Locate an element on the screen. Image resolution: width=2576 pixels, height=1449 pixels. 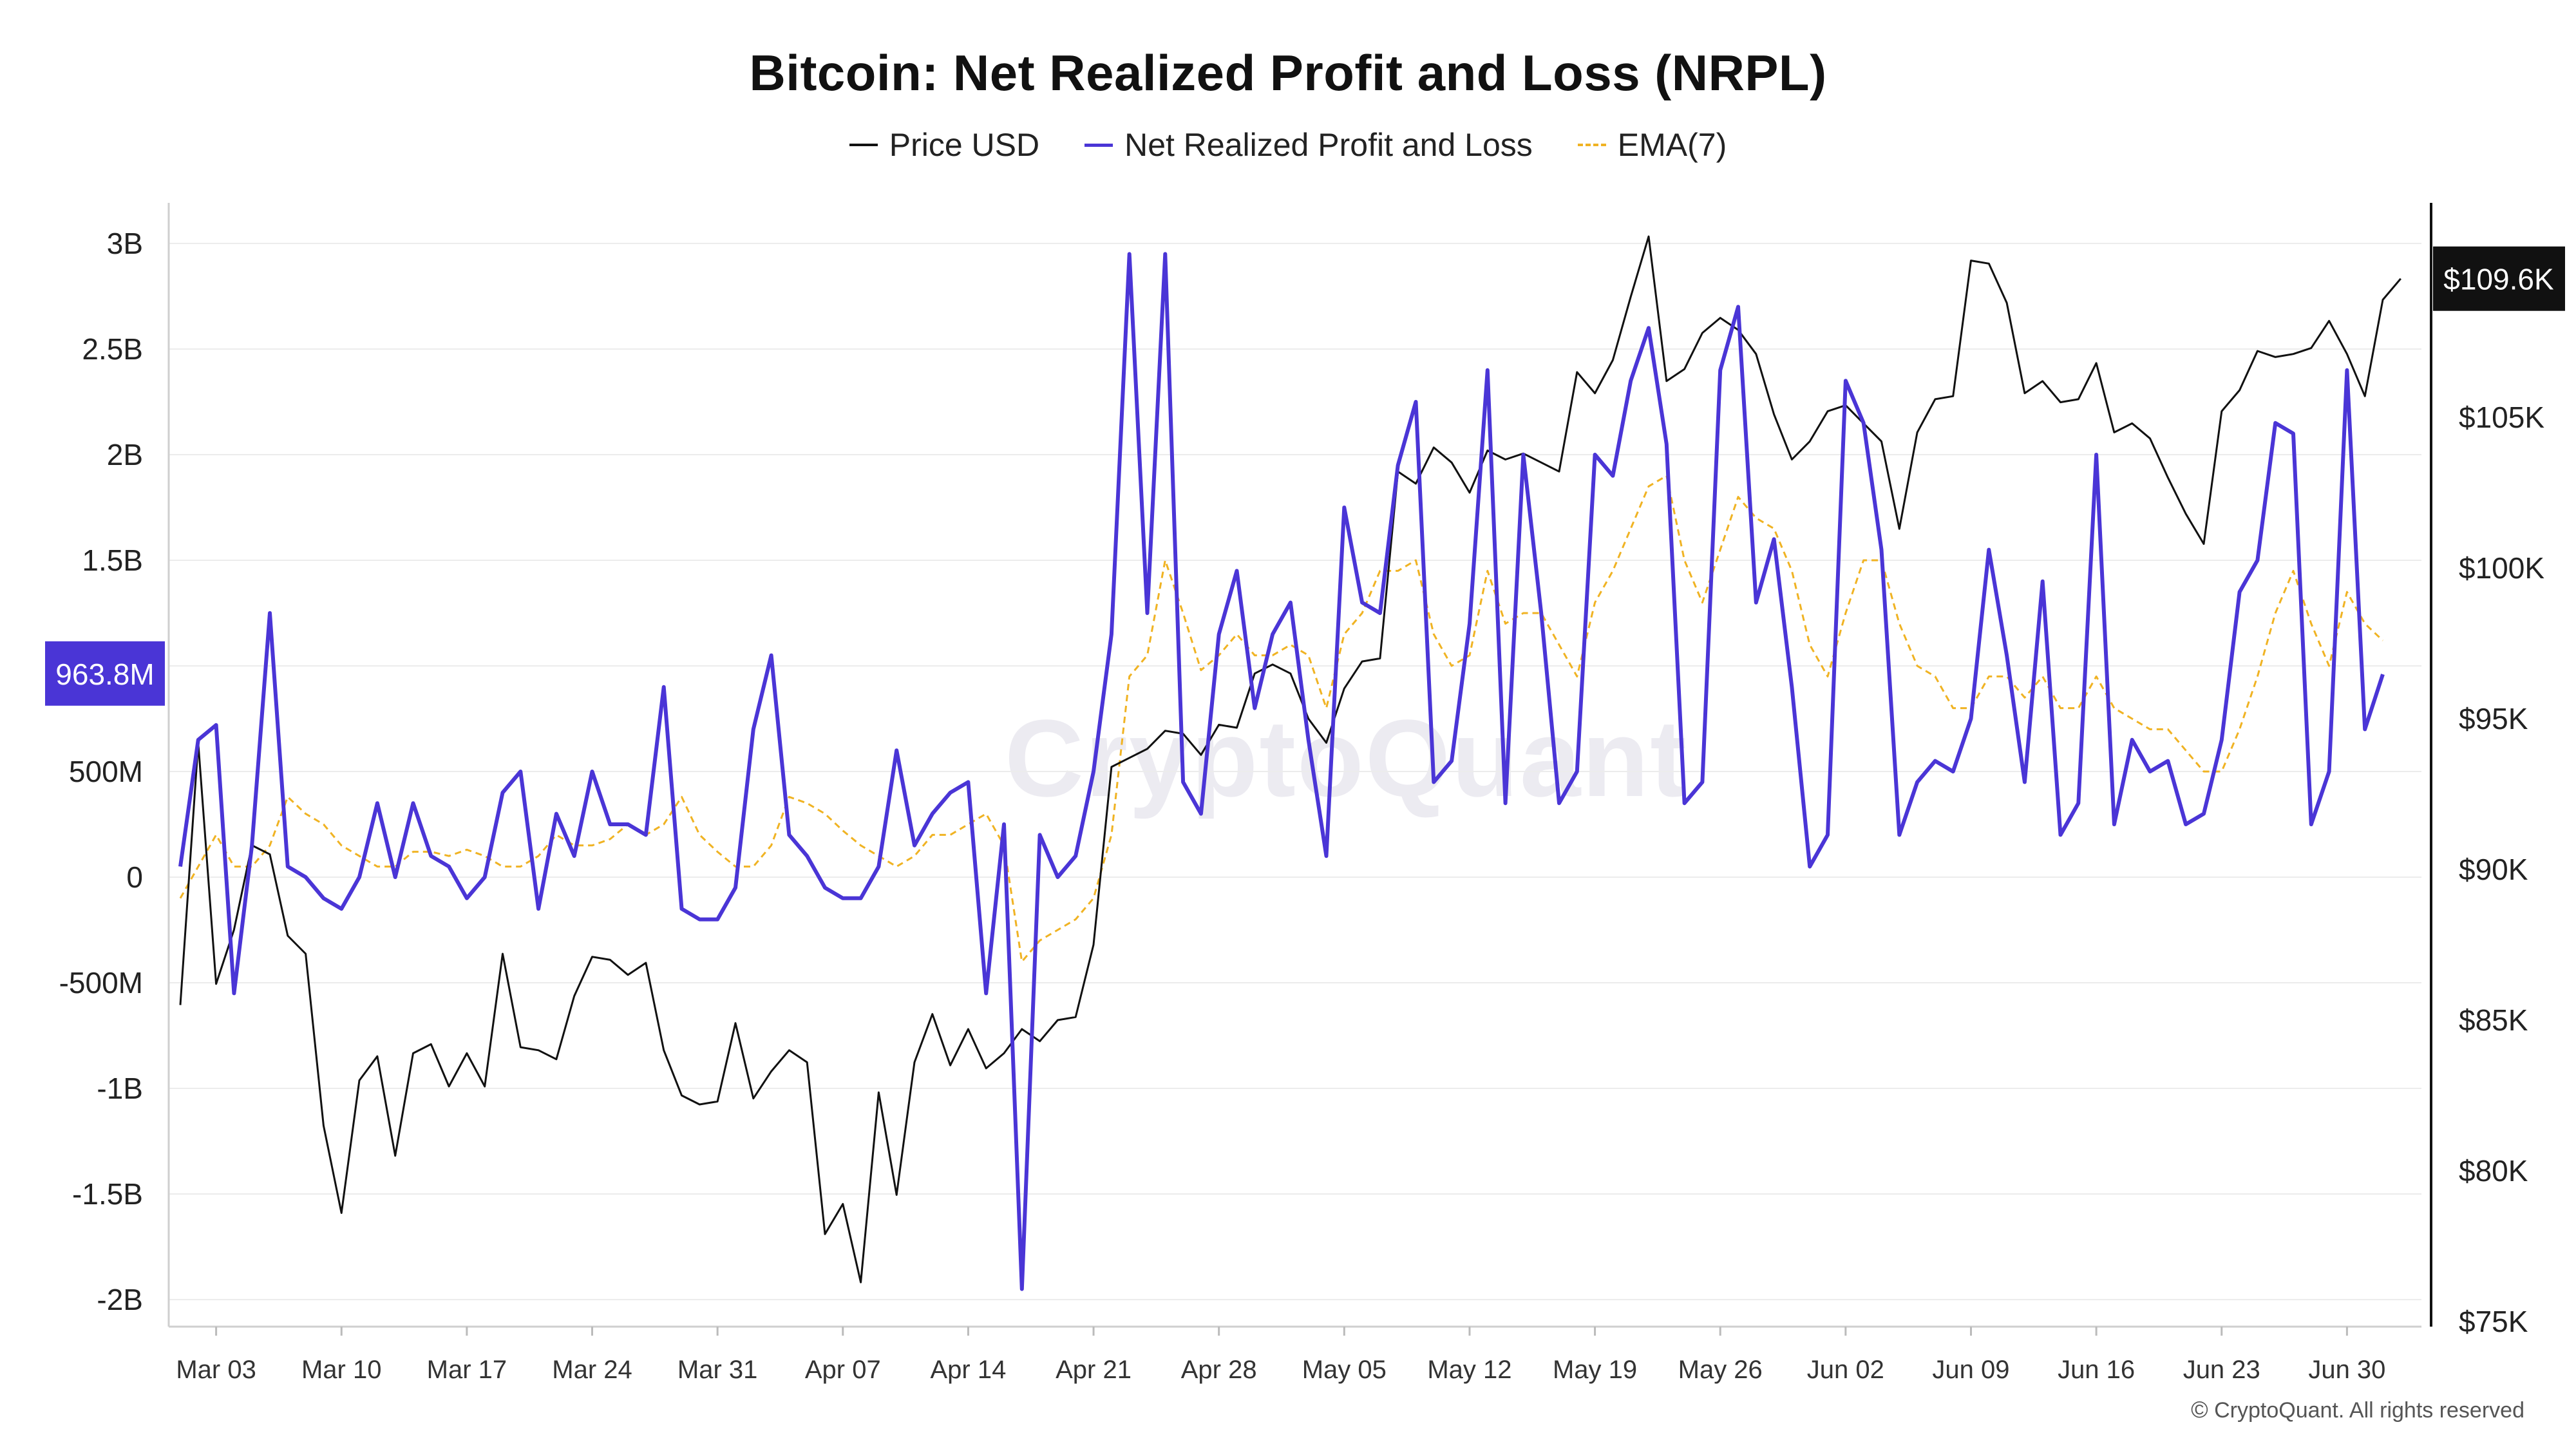
legend-item-nrpl: Net Realized Profit and Loss is located at coordinates (1308, 145).